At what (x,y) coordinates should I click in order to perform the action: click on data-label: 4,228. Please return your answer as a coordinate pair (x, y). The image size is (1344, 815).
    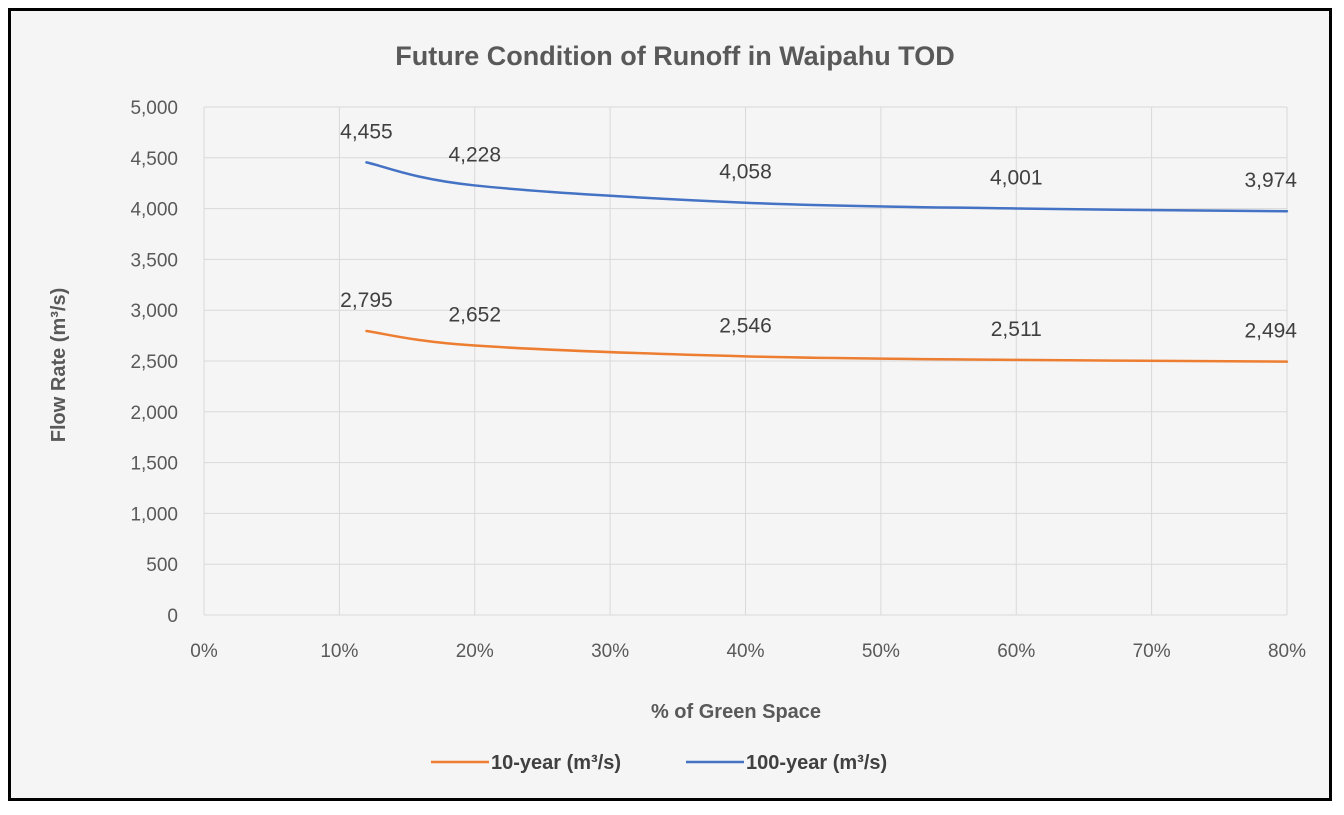
    Looking at the image, I should click on (474, 154).